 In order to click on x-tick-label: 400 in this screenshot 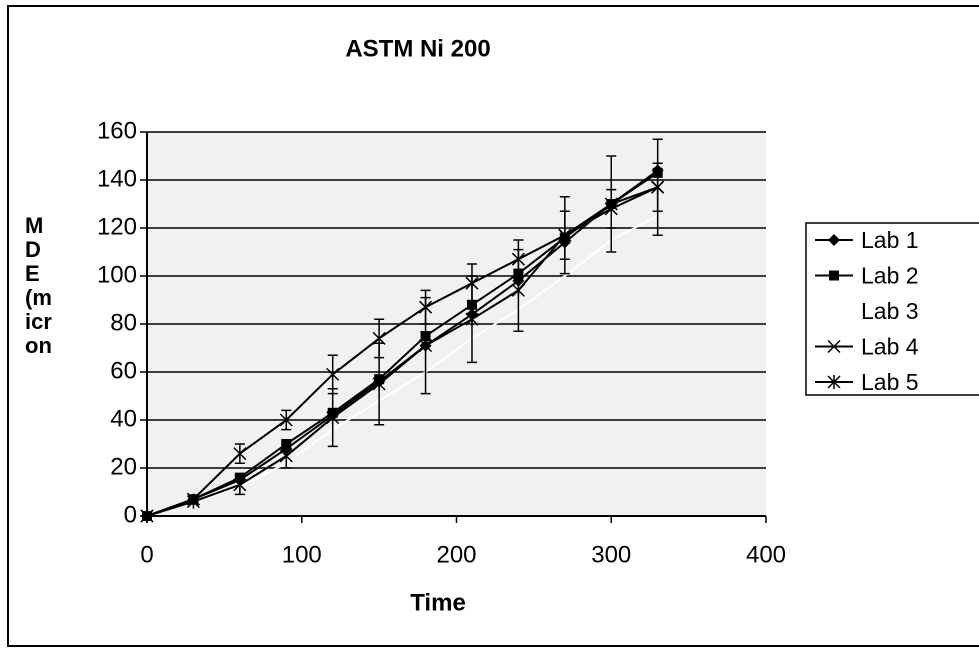, I will do `click(766, 554)`.